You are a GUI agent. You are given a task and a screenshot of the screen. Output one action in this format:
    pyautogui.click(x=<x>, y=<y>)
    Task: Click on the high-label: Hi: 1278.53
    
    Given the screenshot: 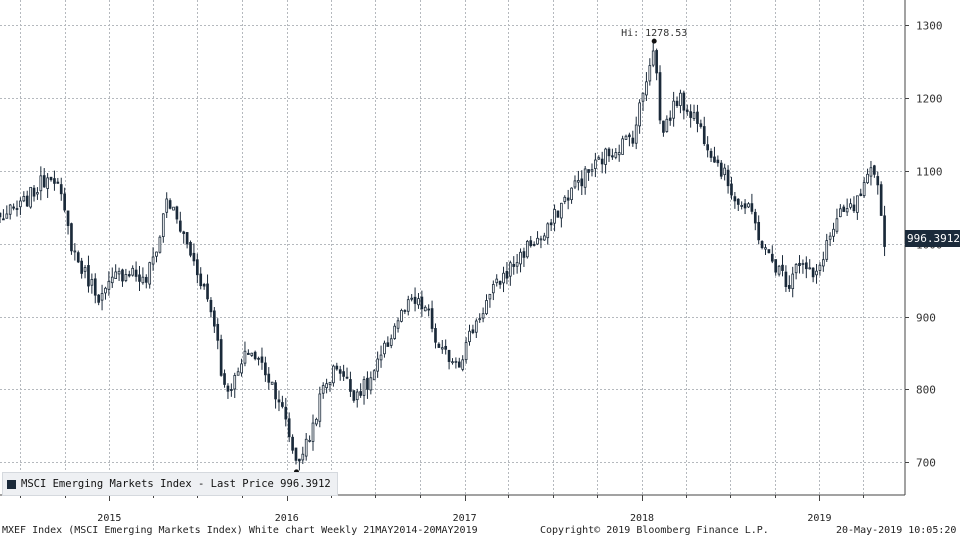 What is the action you would take?
    pyautogui.click(x=654, y=33)
    